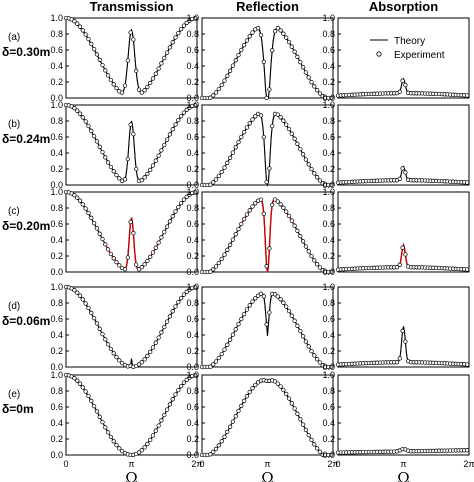 This screenshot has width=474, height=482. What do you see at coordinates (56, 98) in the screenshot?
I see `y-tick-label: 0.0` at bounding box center [56, 98].